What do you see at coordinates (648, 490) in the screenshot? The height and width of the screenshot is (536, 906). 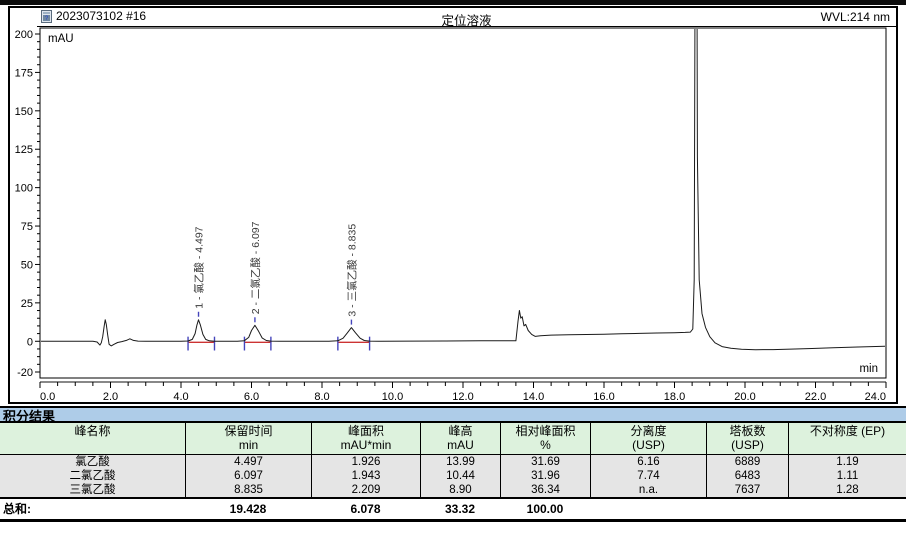 I see `table-cell: n.a.` at bounding box center [648, 490].